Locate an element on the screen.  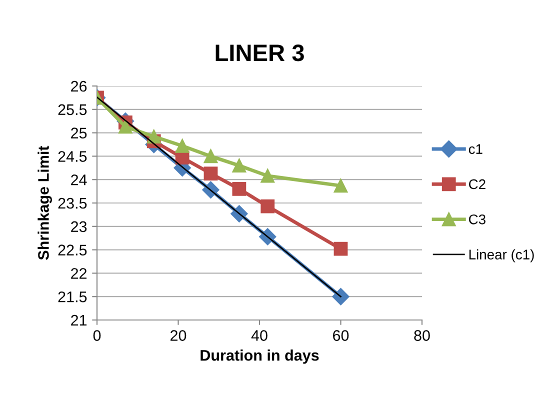
y-tick-label: 21.5 is located at coordinates (72, 296).